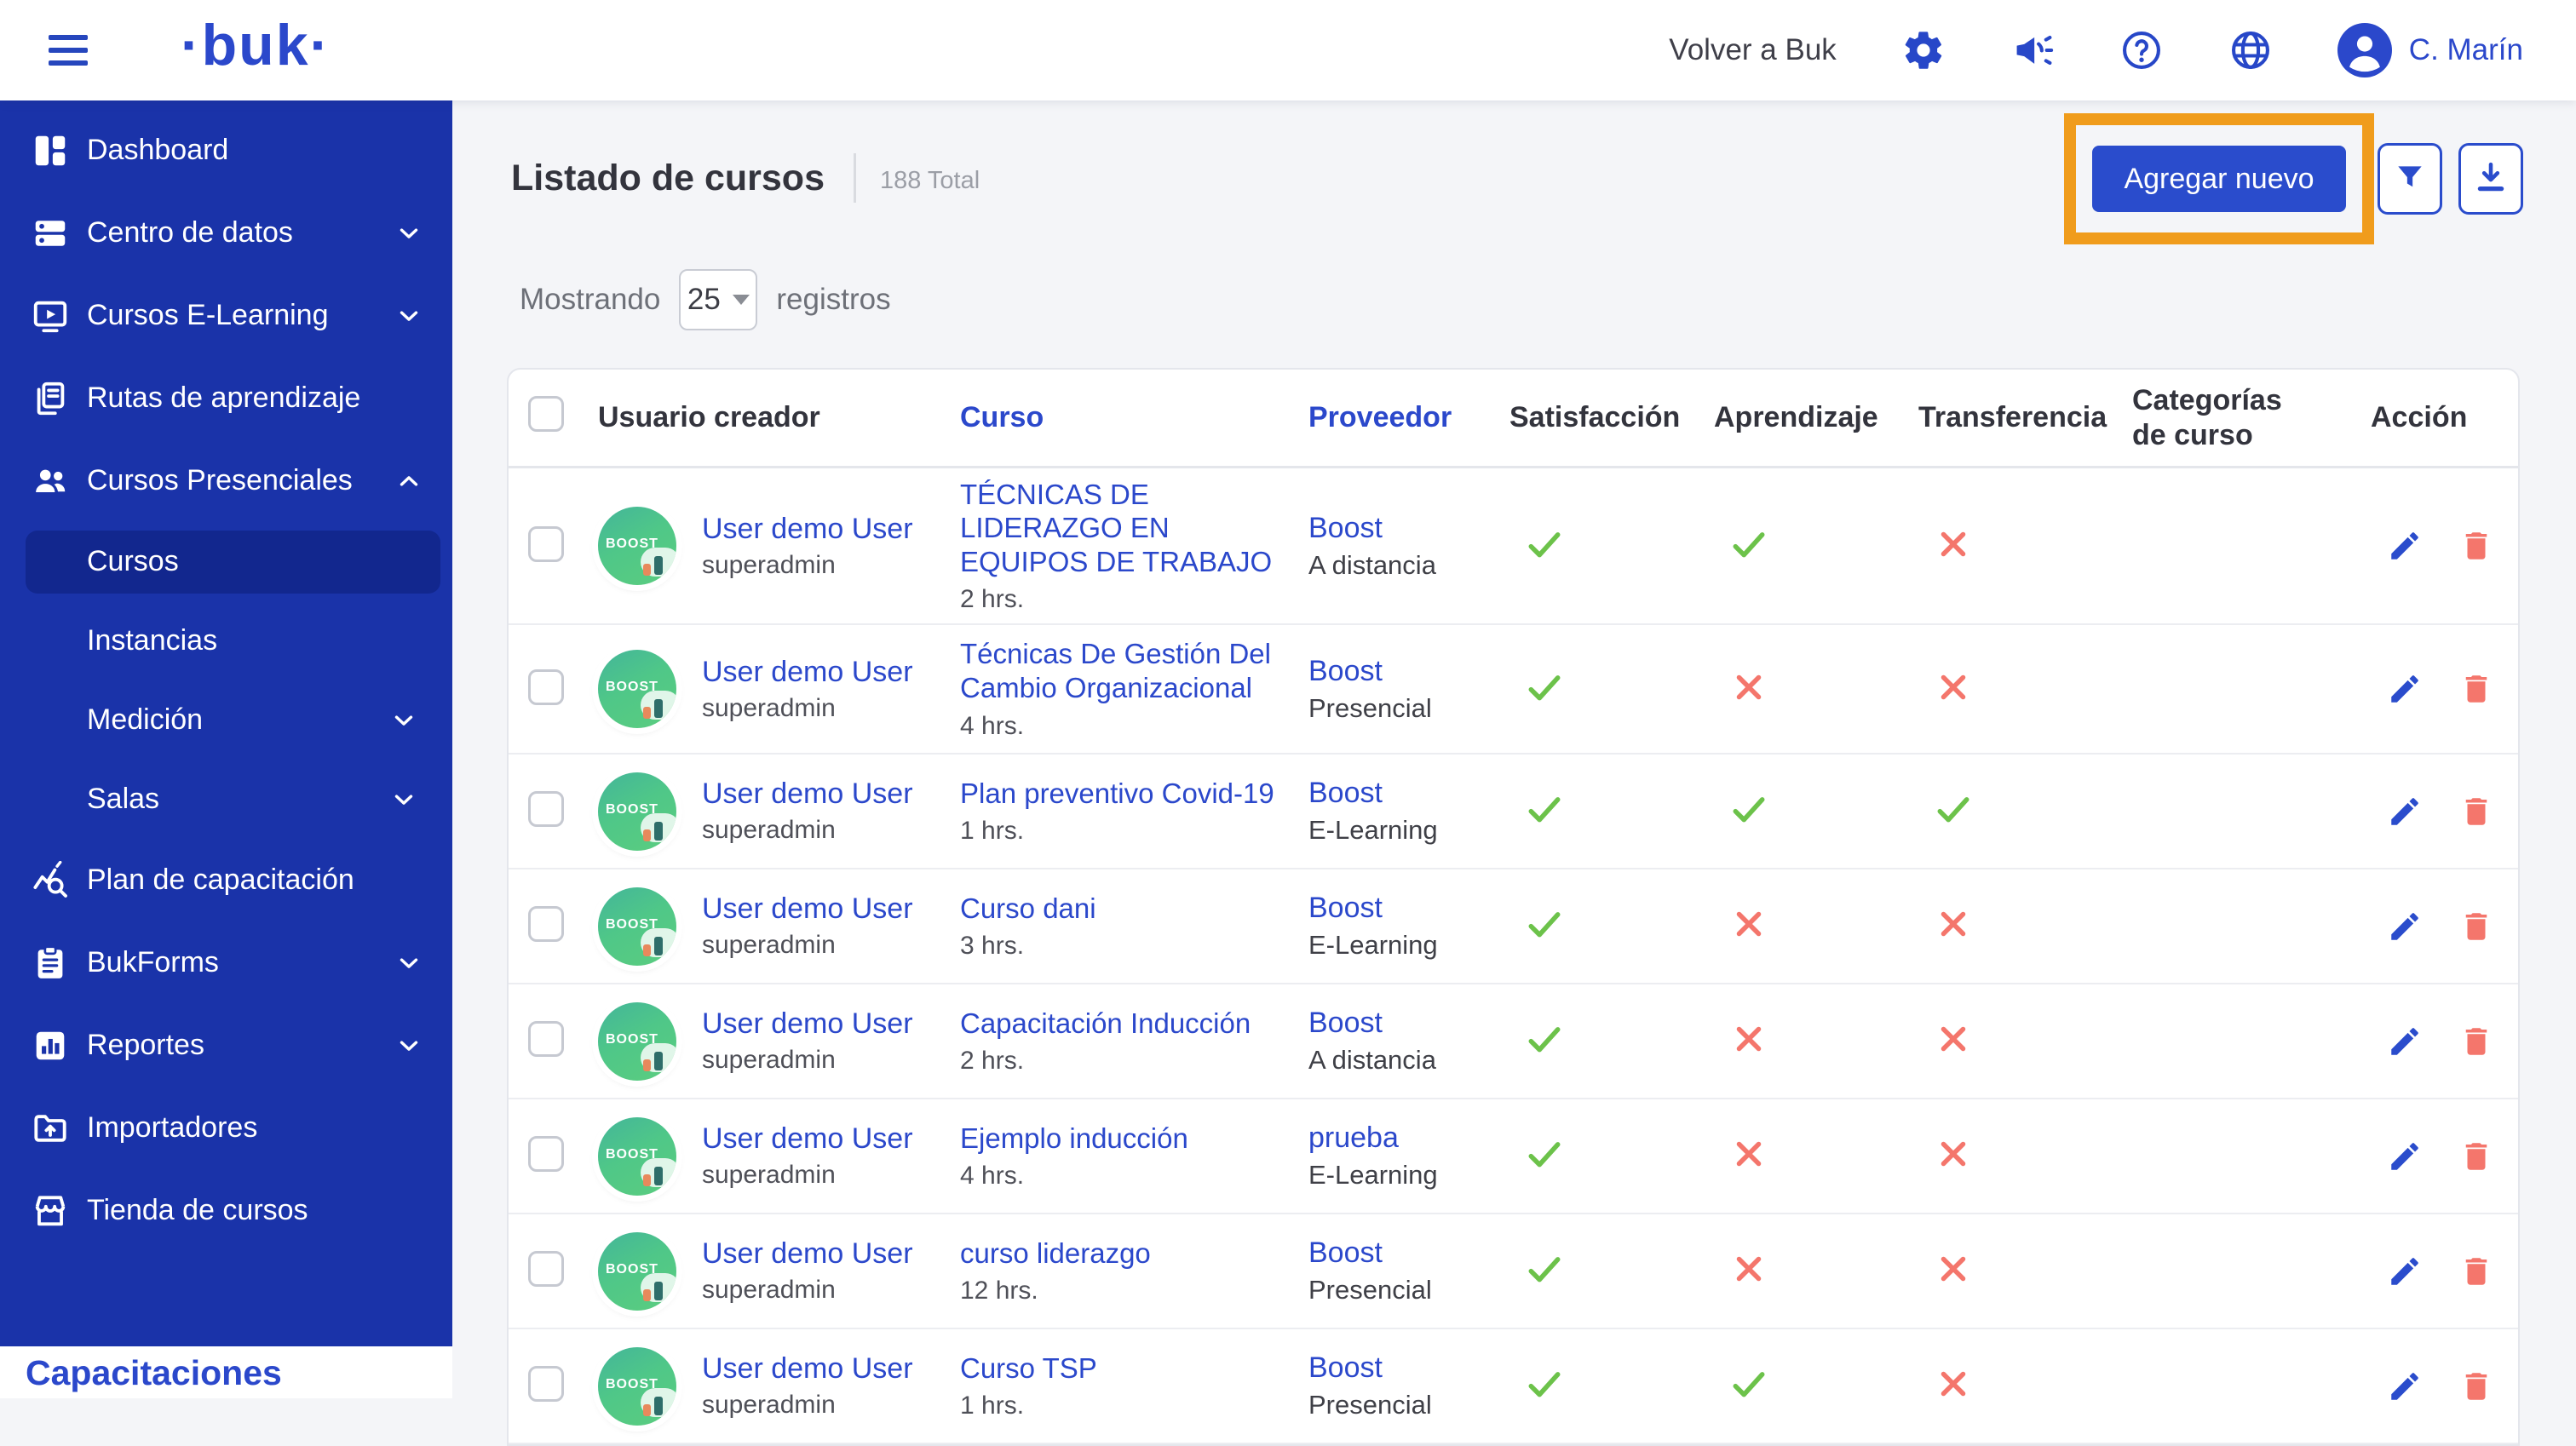 The height and width of the screenshot is (1446, 2576). What do you see at coordinates (1105, 1023) in the screenshot?
I see `course-link: Capacitación Inducción` at bounding box center [1105, 1023].